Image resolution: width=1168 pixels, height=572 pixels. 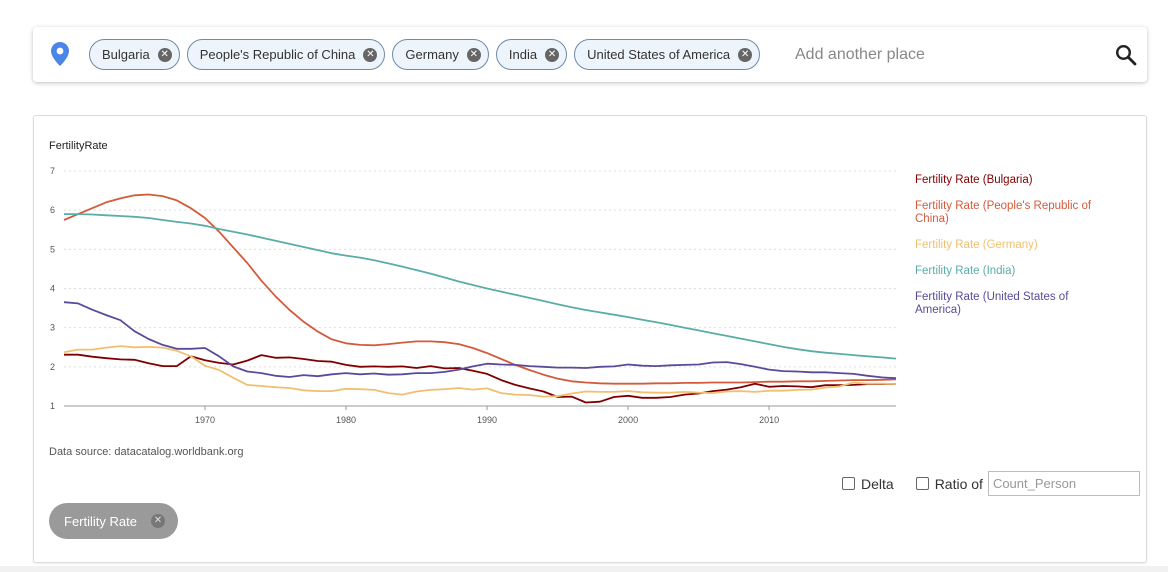 I want to click on legend-item: Fertility Rate (Bulgaria), so click(x=974, y=180).